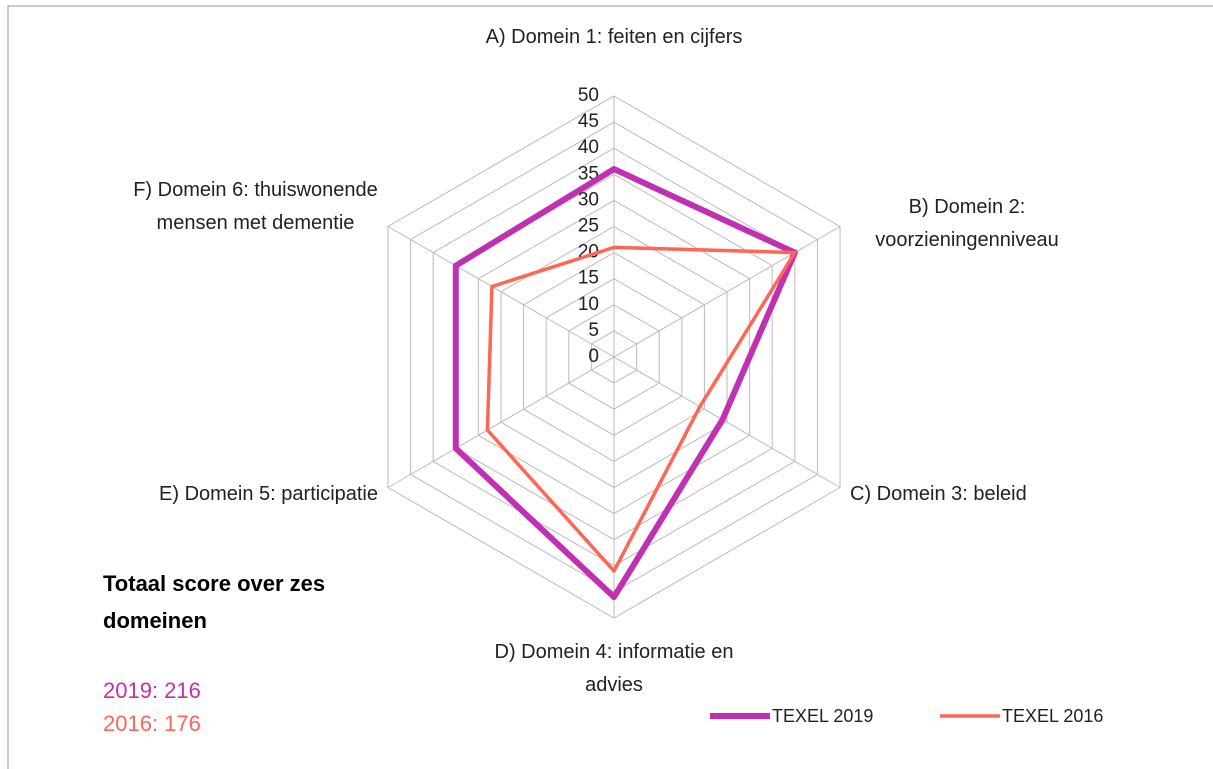  Describe the element at coordinates (588, 278) in the screenshot. I see `tick-label: 15` at that location.